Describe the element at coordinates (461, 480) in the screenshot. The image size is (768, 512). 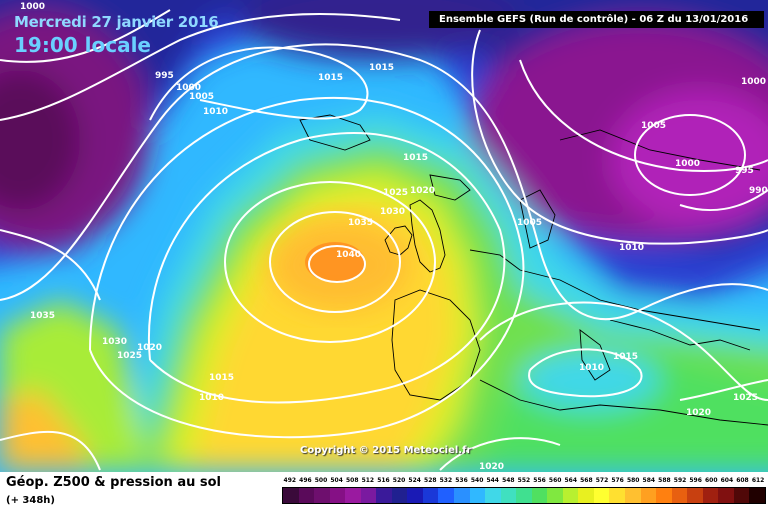
I see `scale-tick-label: 536` at that location.